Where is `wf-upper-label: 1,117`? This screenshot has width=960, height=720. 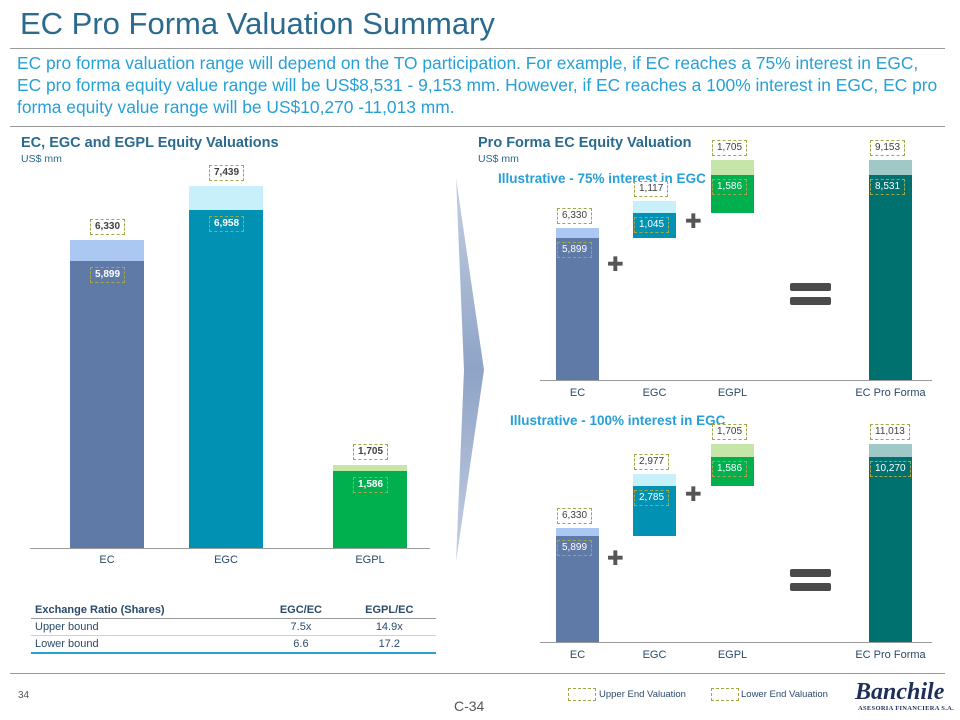 wf-upper-label: 1,117 is located at coordinates (651, 189).